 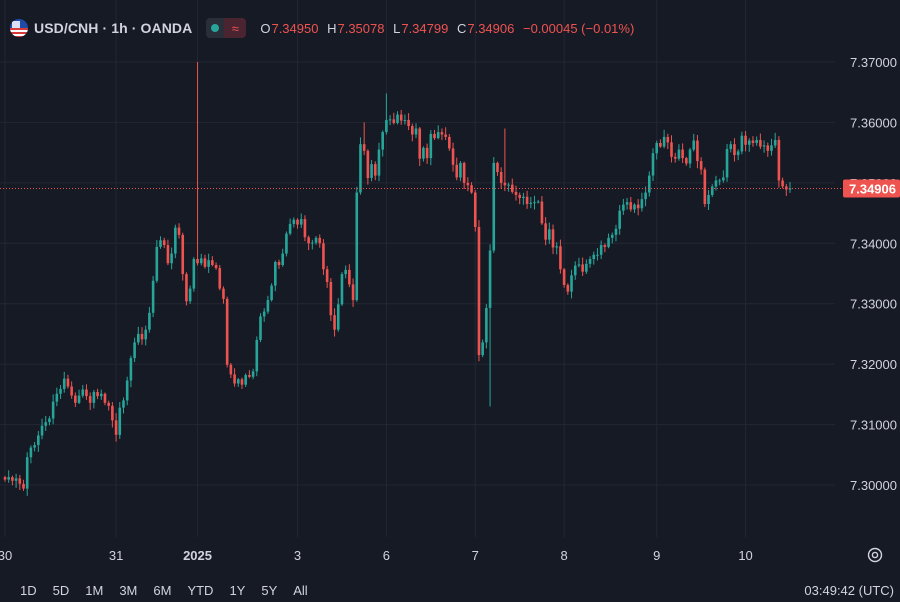 What do you see at coordinates (94, 590) in the screenshot?
I see `range-button-1m: 1M` at bounding box center [94, 590].